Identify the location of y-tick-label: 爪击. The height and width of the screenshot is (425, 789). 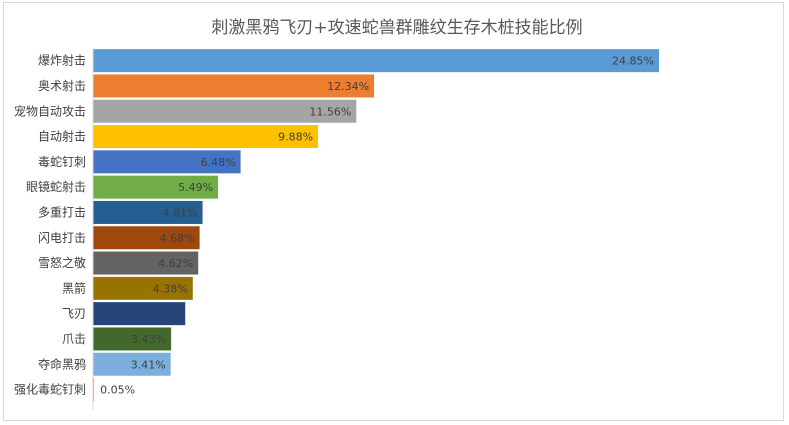
(74, 339).